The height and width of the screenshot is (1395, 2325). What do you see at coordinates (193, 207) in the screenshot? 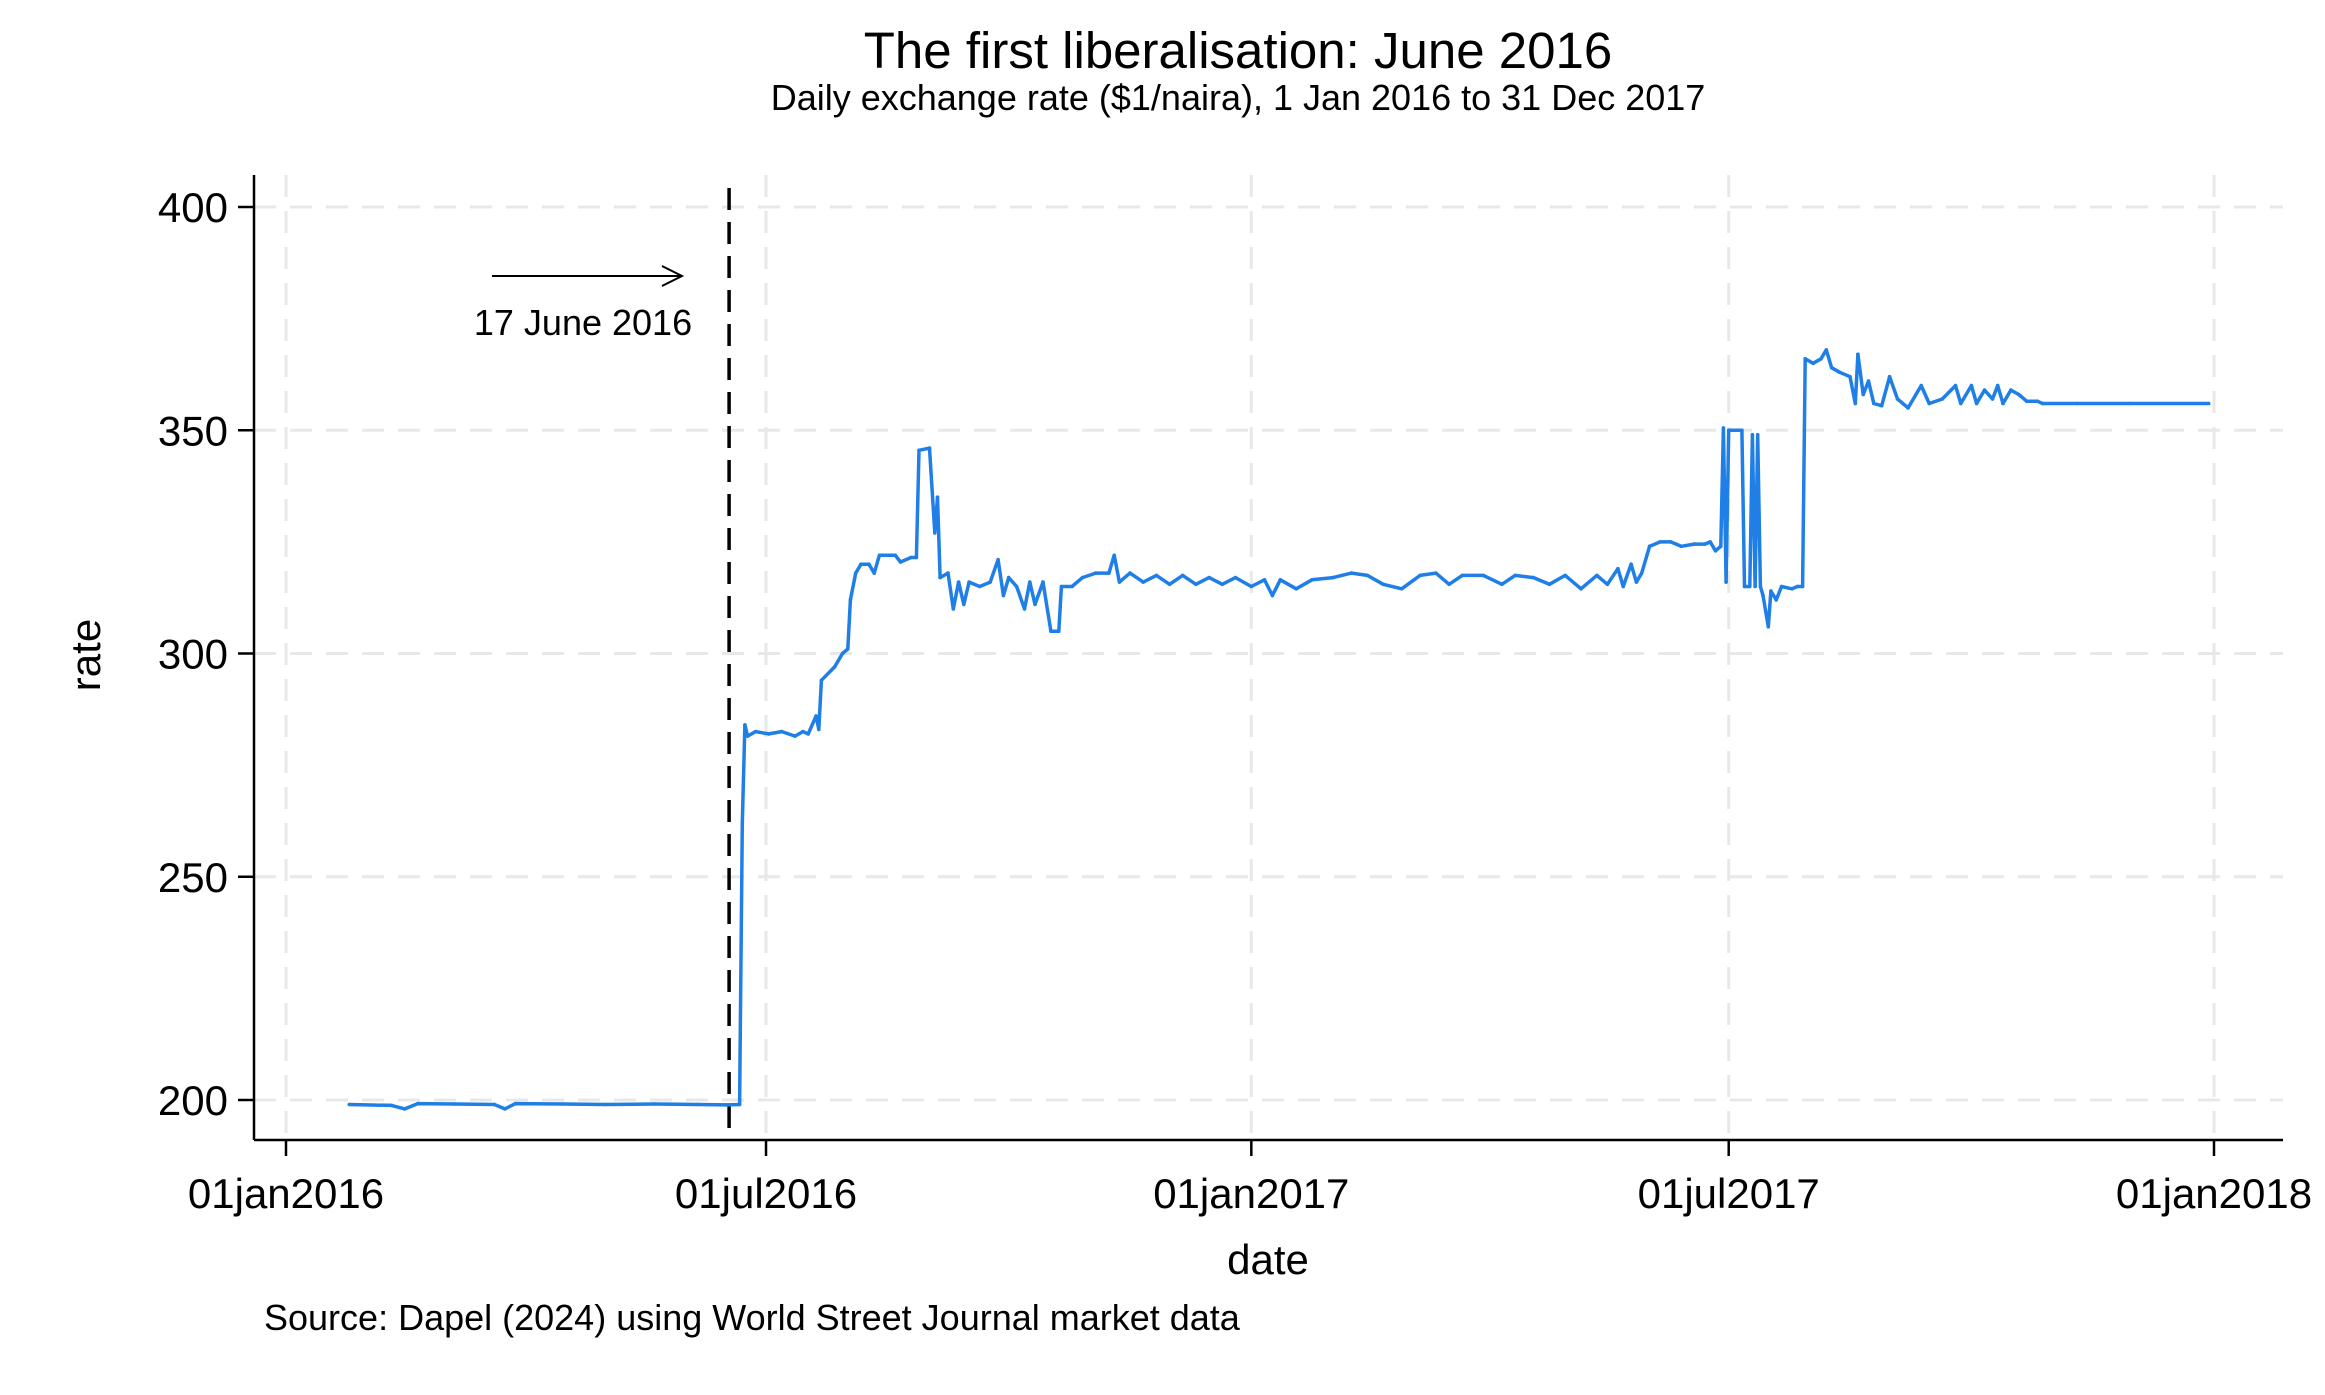
I see `y-tick-label: 400` at bounding box center [193, 207].